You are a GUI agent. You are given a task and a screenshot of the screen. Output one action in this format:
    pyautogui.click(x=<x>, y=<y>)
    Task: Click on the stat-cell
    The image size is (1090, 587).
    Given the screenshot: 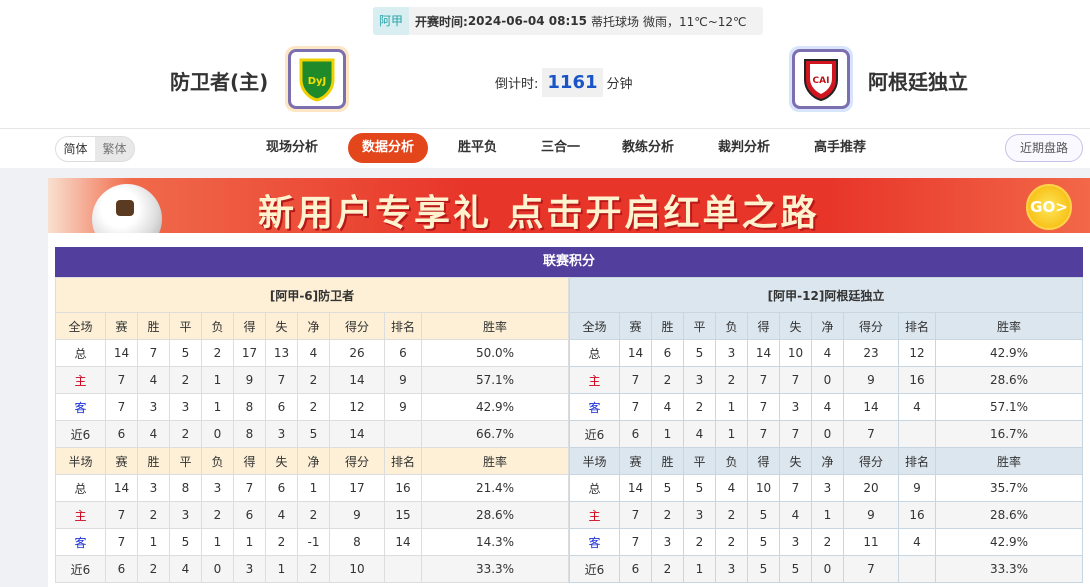 What is the action you would take?
    pyautogui.click(x=403, y=434)
    